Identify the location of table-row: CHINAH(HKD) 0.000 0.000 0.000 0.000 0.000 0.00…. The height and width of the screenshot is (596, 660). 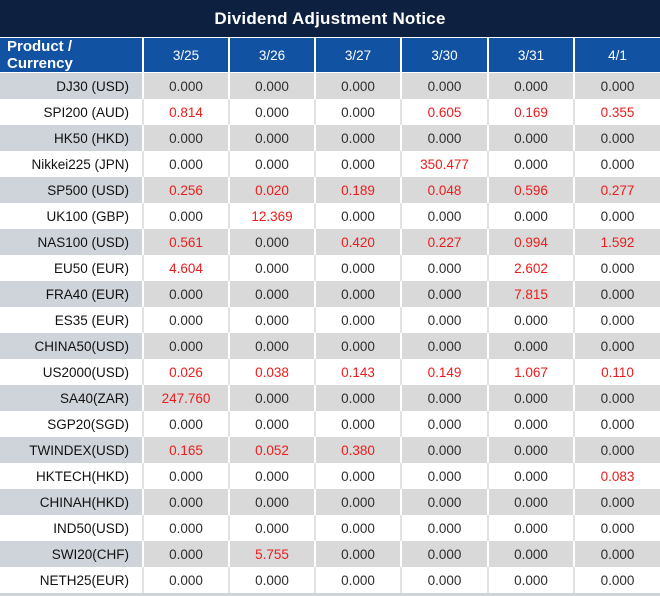
(330, 502).